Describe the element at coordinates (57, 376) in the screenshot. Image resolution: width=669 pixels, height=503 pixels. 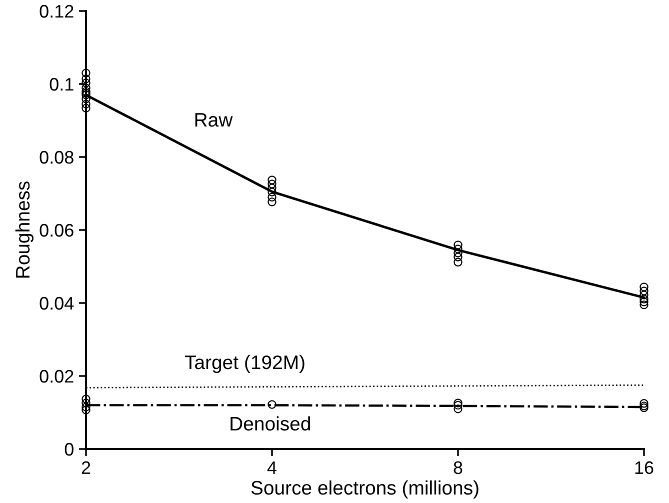
I see `y-tick-label: 0.02` at that location.